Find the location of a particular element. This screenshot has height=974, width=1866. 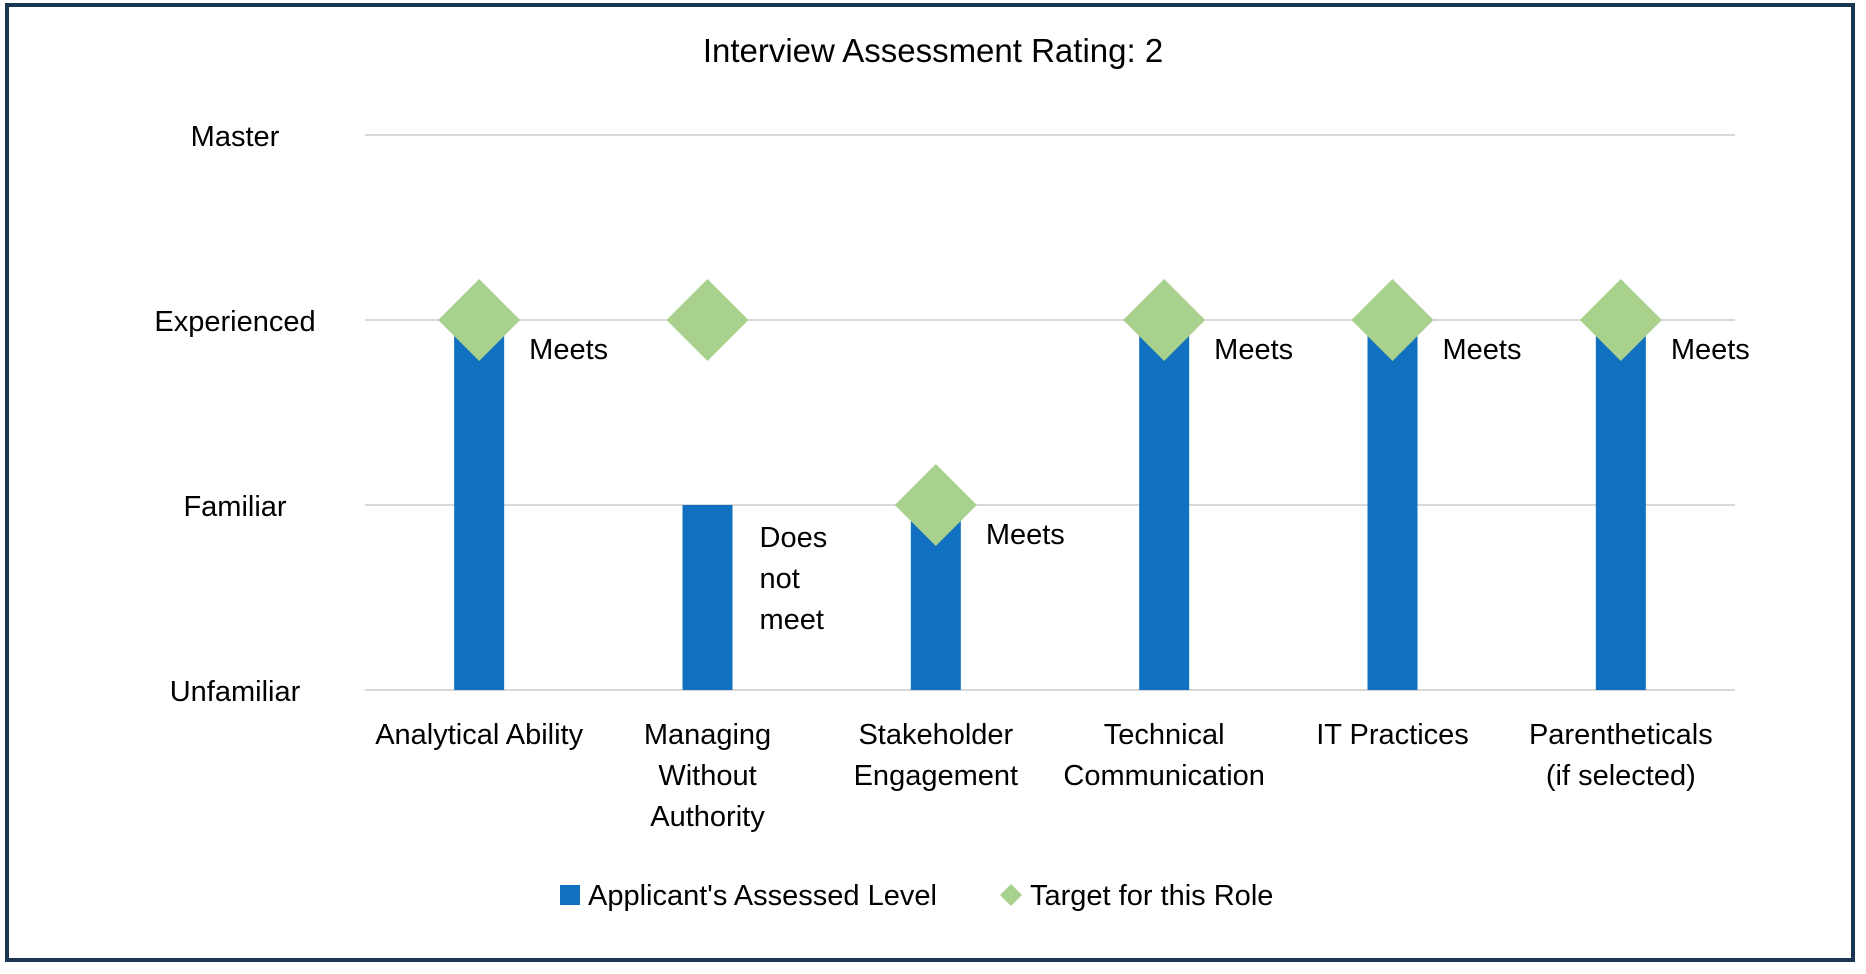

x-tick-label: Authority is located at coordinates (707, 817).